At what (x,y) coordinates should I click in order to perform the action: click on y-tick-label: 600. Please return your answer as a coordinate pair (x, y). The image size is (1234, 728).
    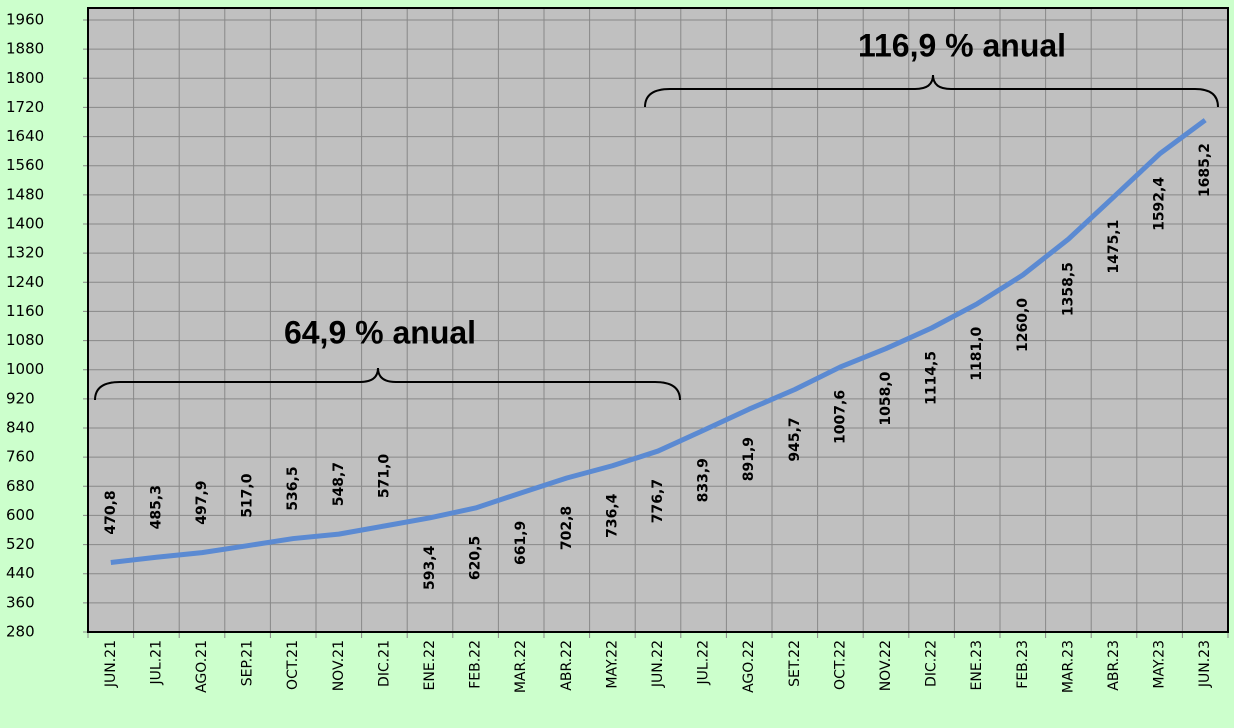
    Looking at the image, I should click on (20, 515).